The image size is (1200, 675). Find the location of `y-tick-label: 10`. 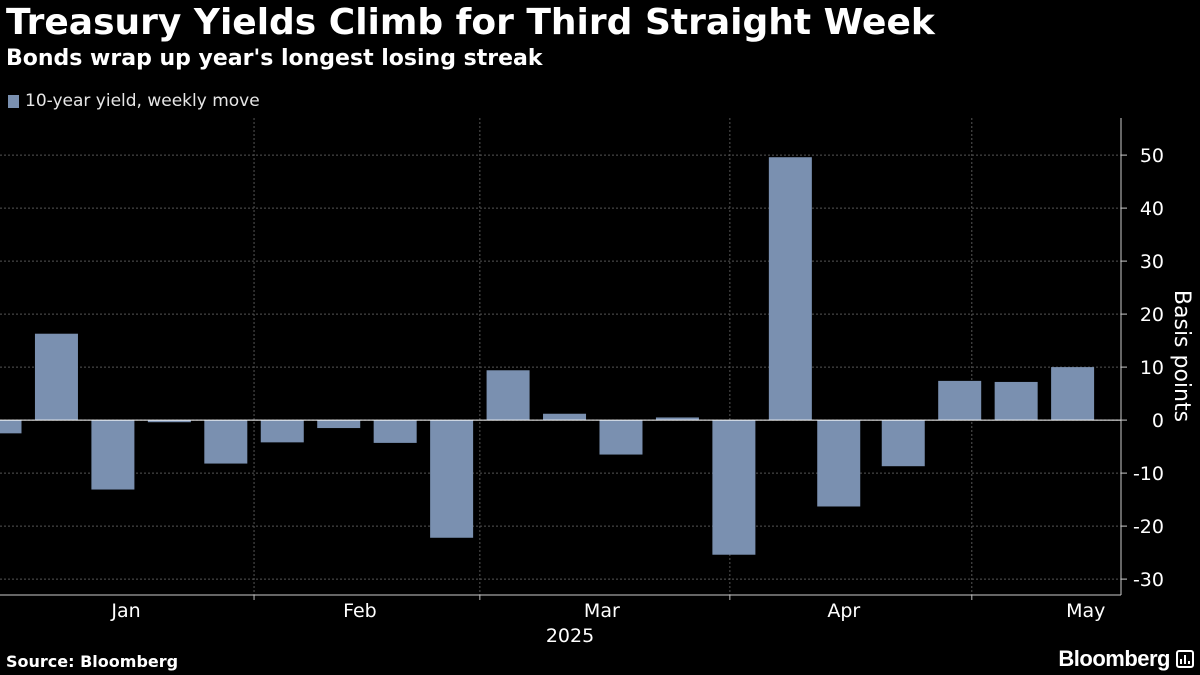

y-tick-label: 10 is located at coordinates (1152, 368).